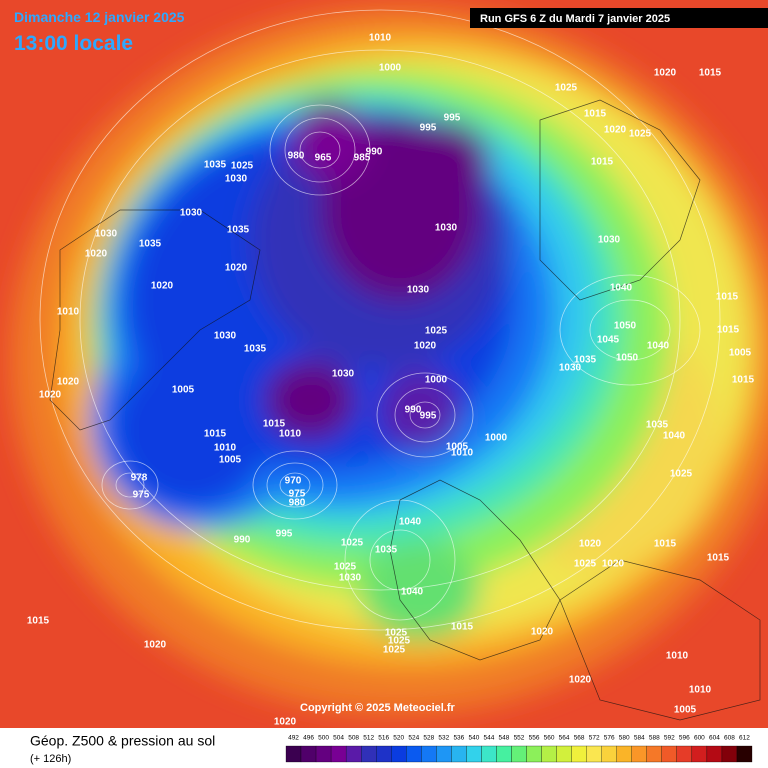  I want to click on colorbar-label: 500, so click(323, 738).